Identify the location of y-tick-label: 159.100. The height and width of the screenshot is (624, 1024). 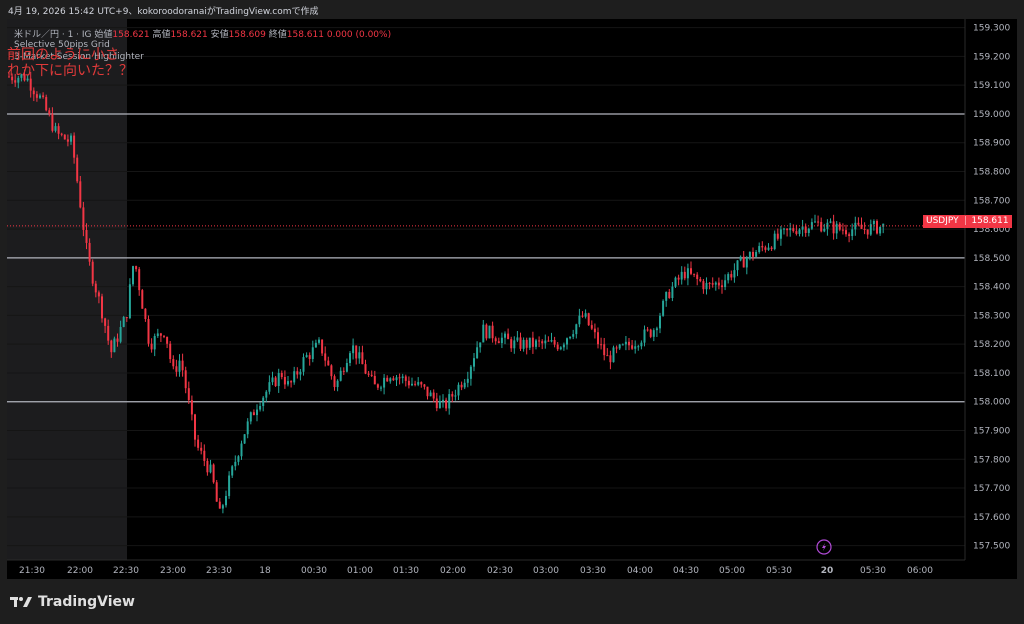
(991, 86).